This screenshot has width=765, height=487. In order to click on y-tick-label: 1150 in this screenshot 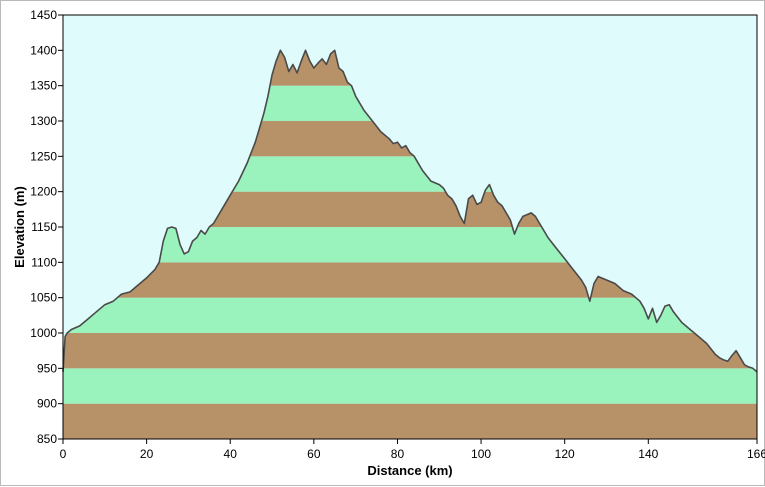, I will do `click(44, 227)`.